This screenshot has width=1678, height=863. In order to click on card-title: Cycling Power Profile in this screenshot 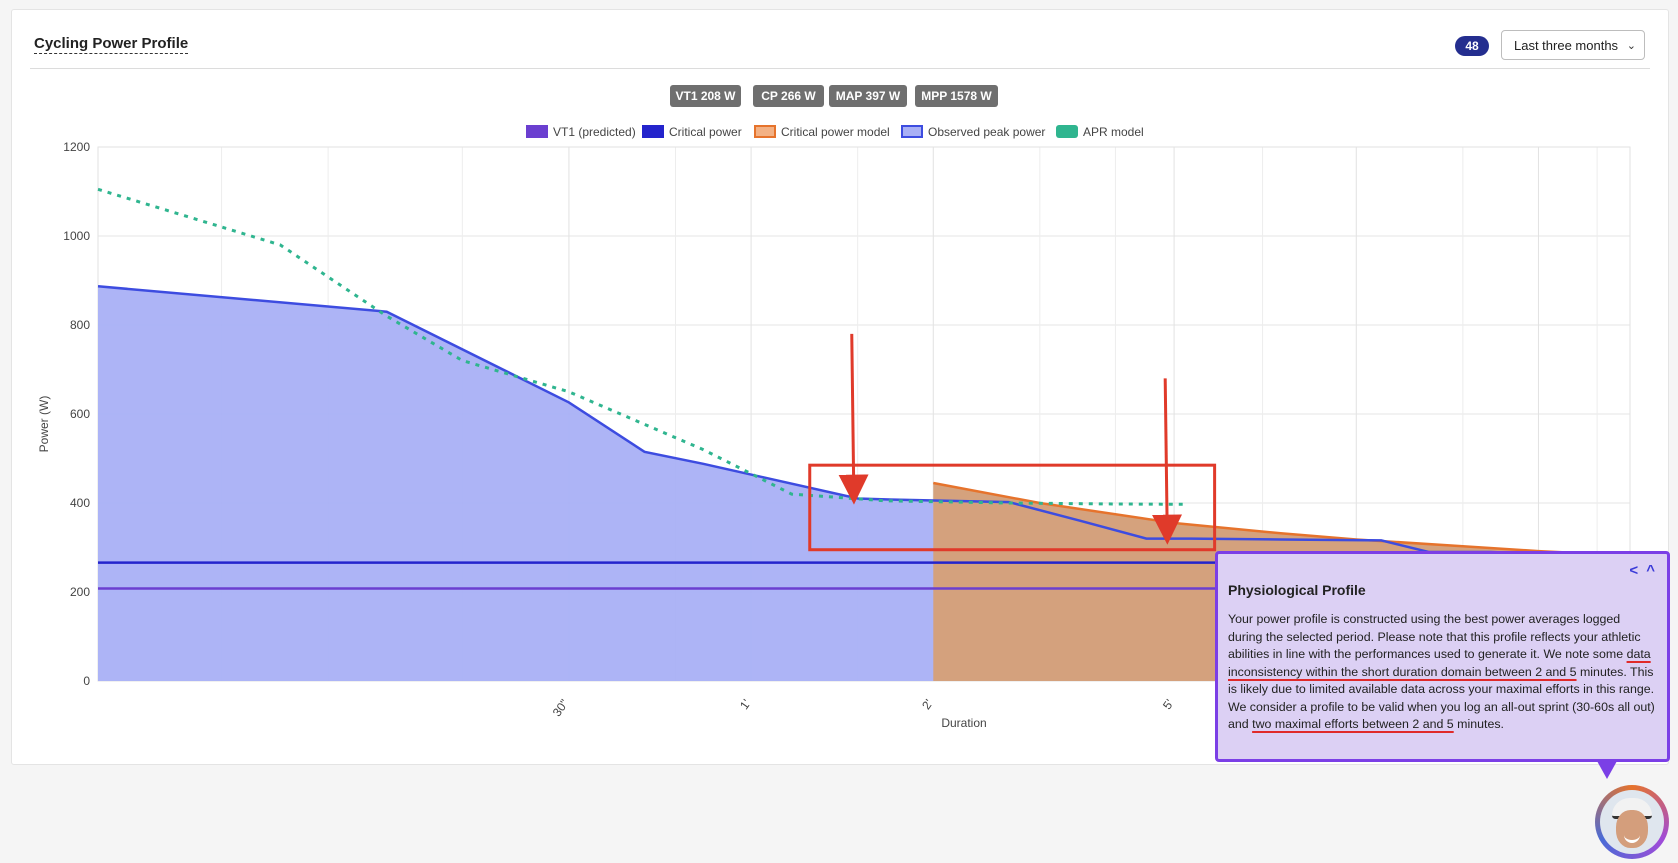, I will do `click(111, 44)`.